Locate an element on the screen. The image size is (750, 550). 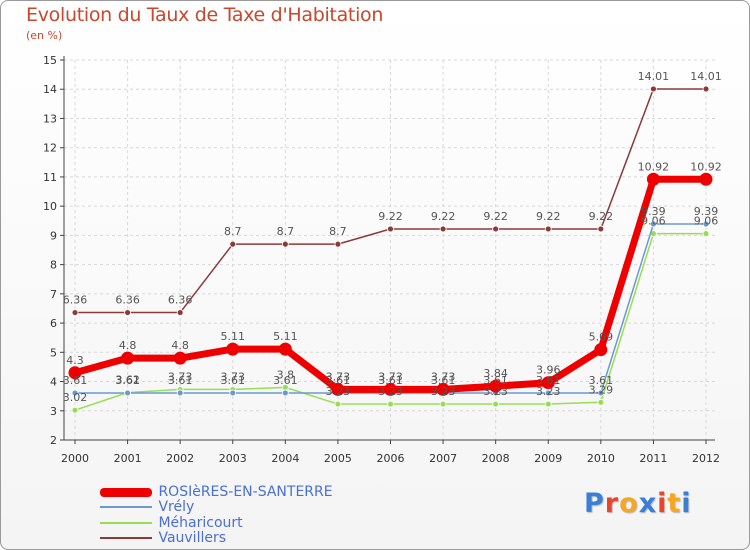
data-label-m-haricourt: 3.62 is located at coordinates (127, 380).